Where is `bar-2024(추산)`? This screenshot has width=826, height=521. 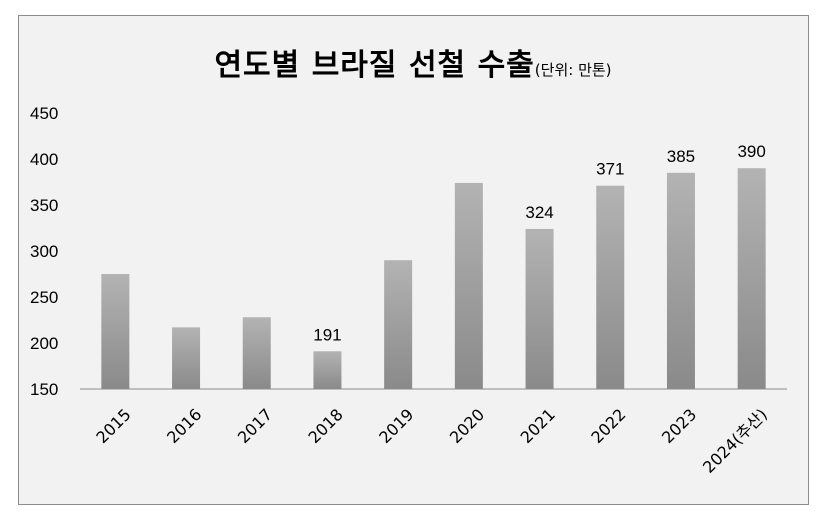
bar-2024(추산) is located at coordinates (751, 278).